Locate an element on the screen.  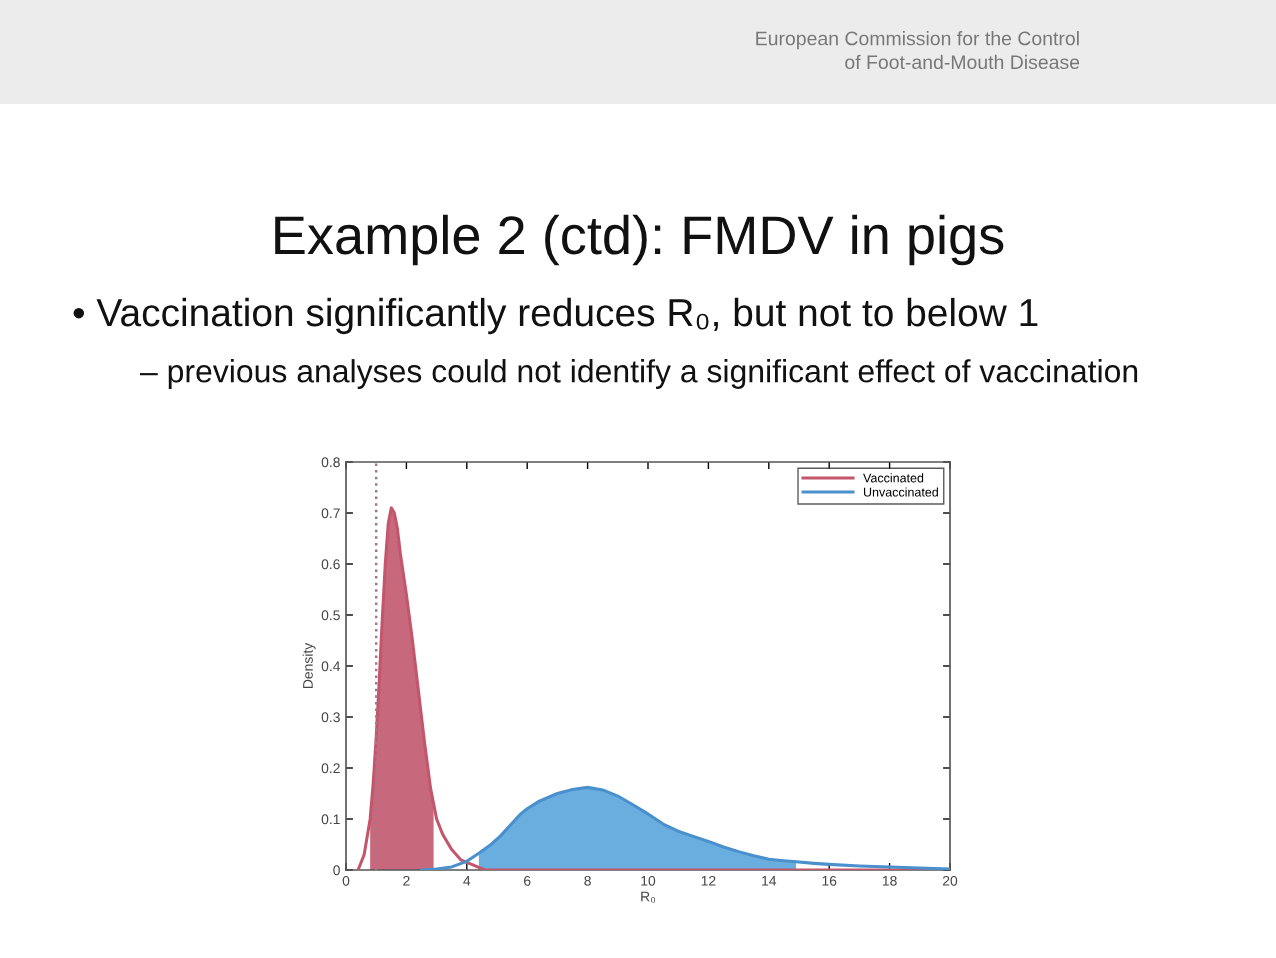
text: European Commission for the Control of Foot-and-Mouth Disease is located at coordinates (918, 50).